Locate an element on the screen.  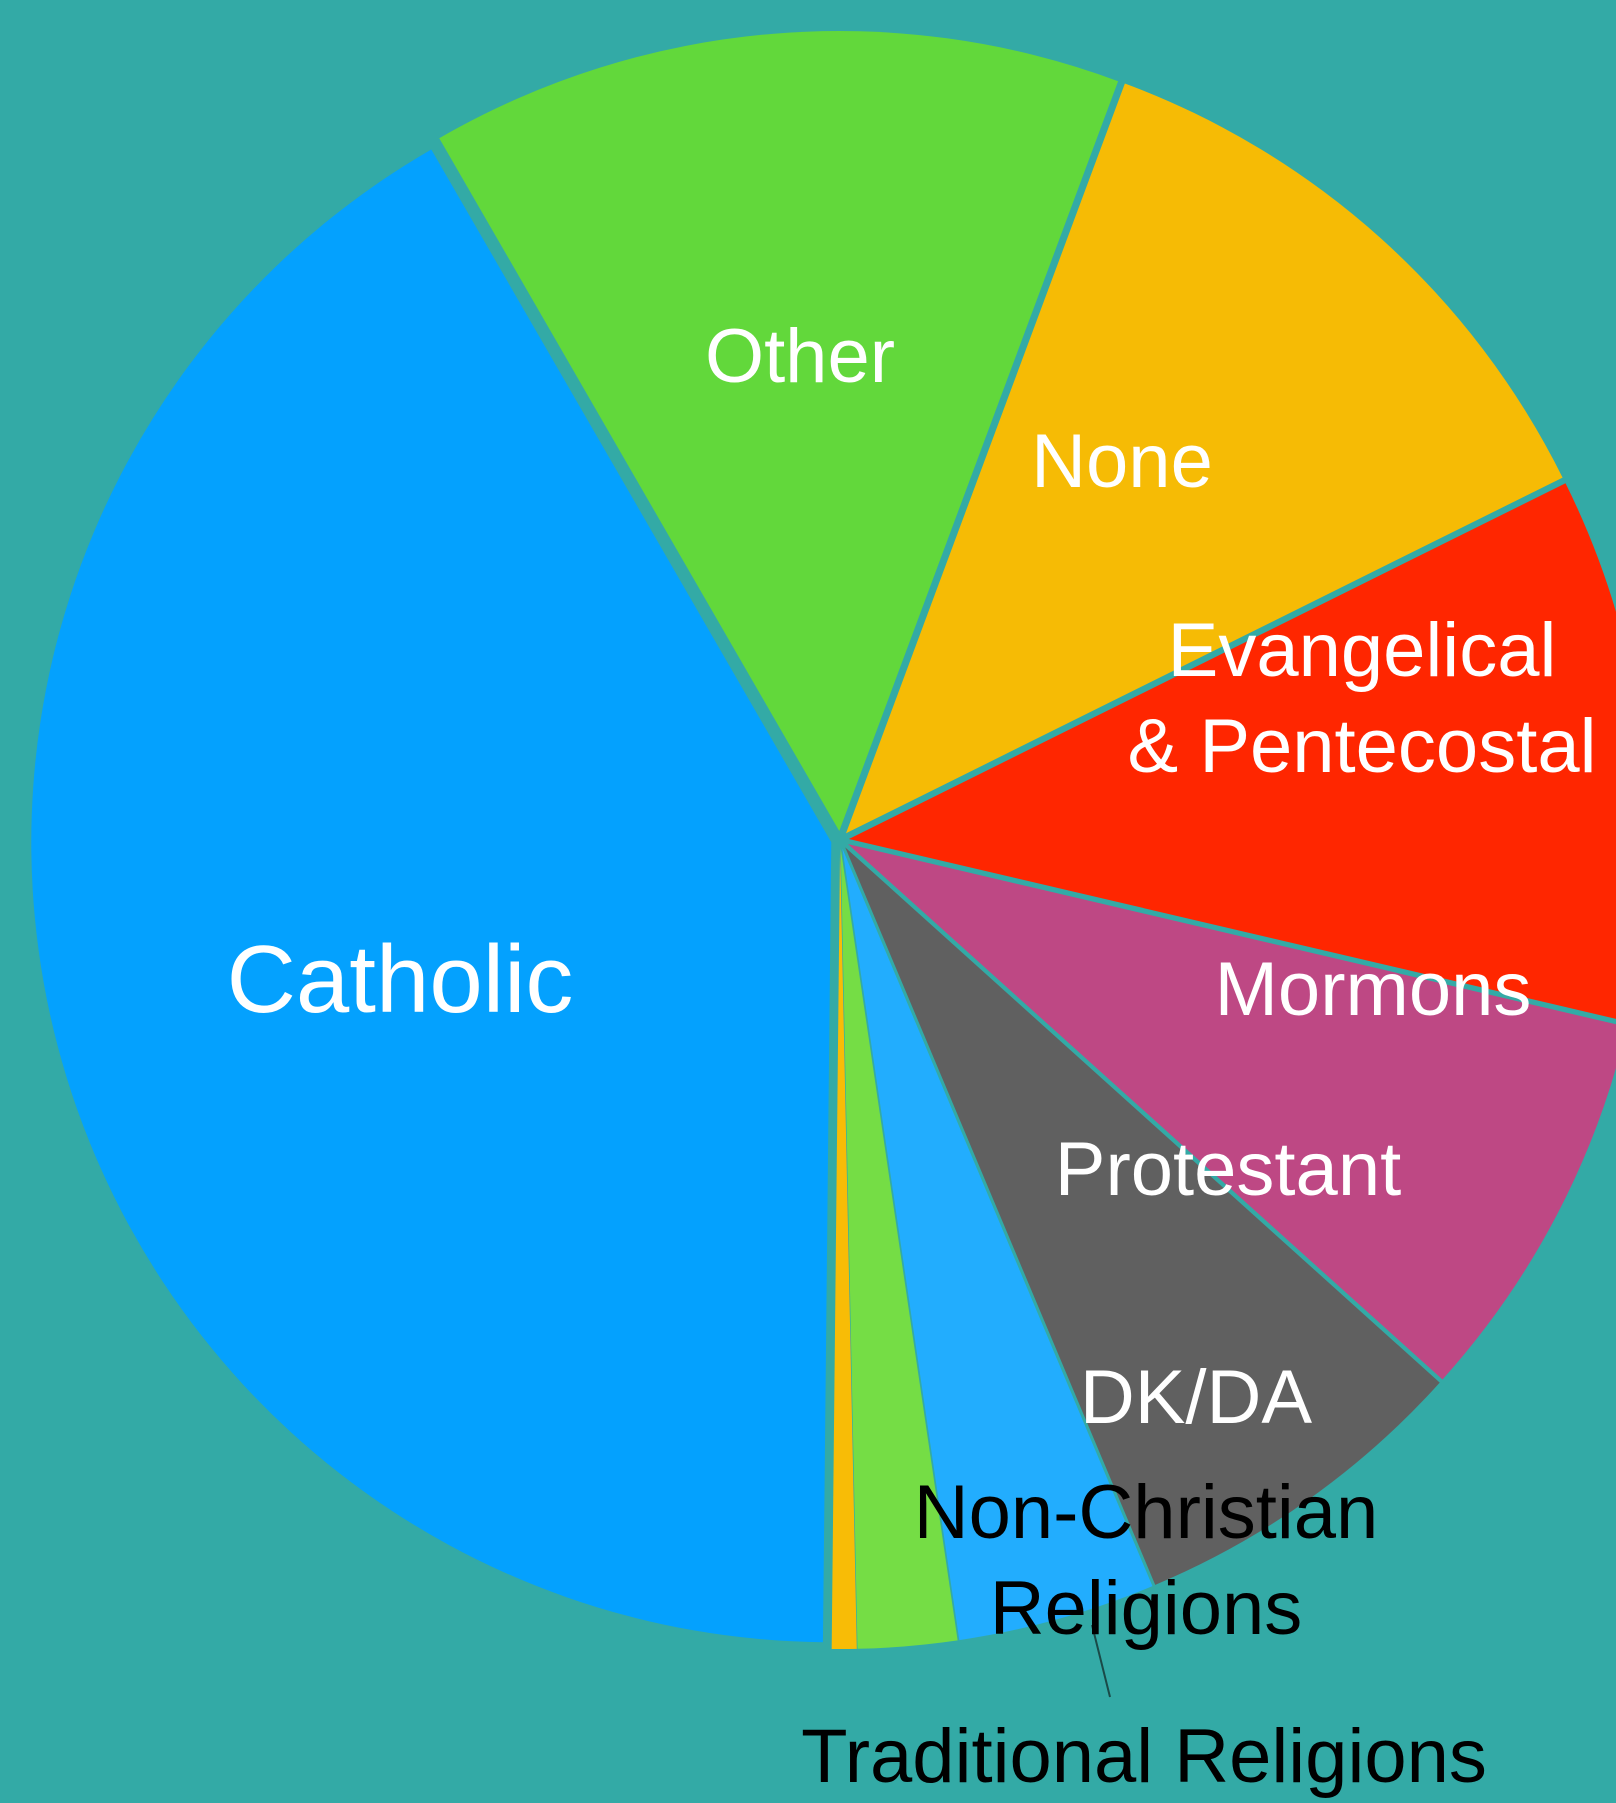
pie-slice-mormons is located at coordinates (1231, 1112).